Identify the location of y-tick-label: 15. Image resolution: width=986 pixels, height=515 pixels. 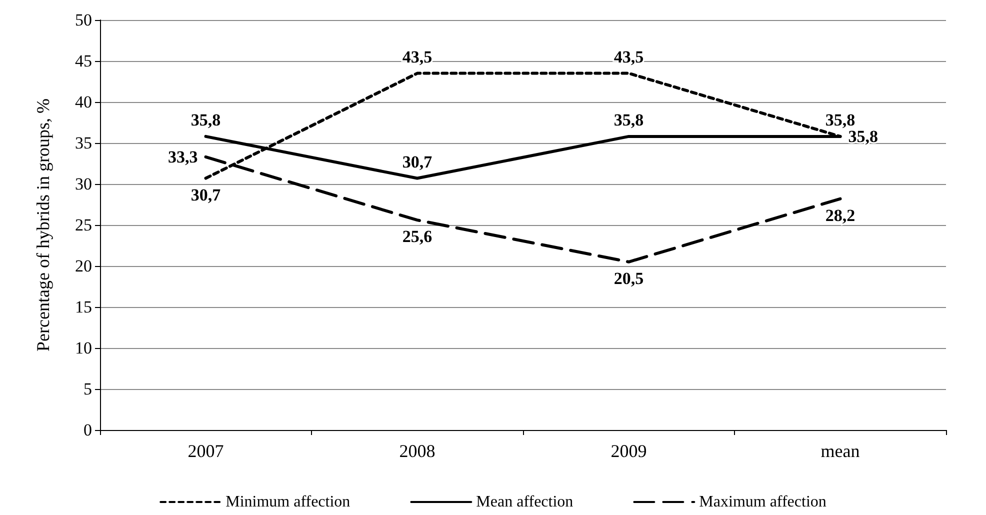
(83, 307).